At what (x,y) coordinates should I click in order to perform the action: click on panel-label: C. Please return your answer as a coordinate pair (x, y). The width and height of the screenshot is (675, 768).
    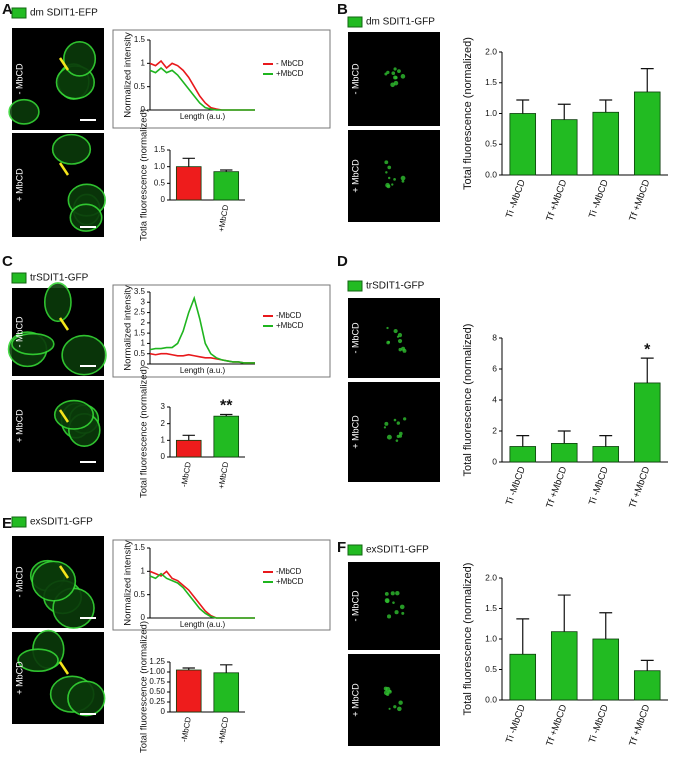
    Looking at the image, I should click on (7, 261).